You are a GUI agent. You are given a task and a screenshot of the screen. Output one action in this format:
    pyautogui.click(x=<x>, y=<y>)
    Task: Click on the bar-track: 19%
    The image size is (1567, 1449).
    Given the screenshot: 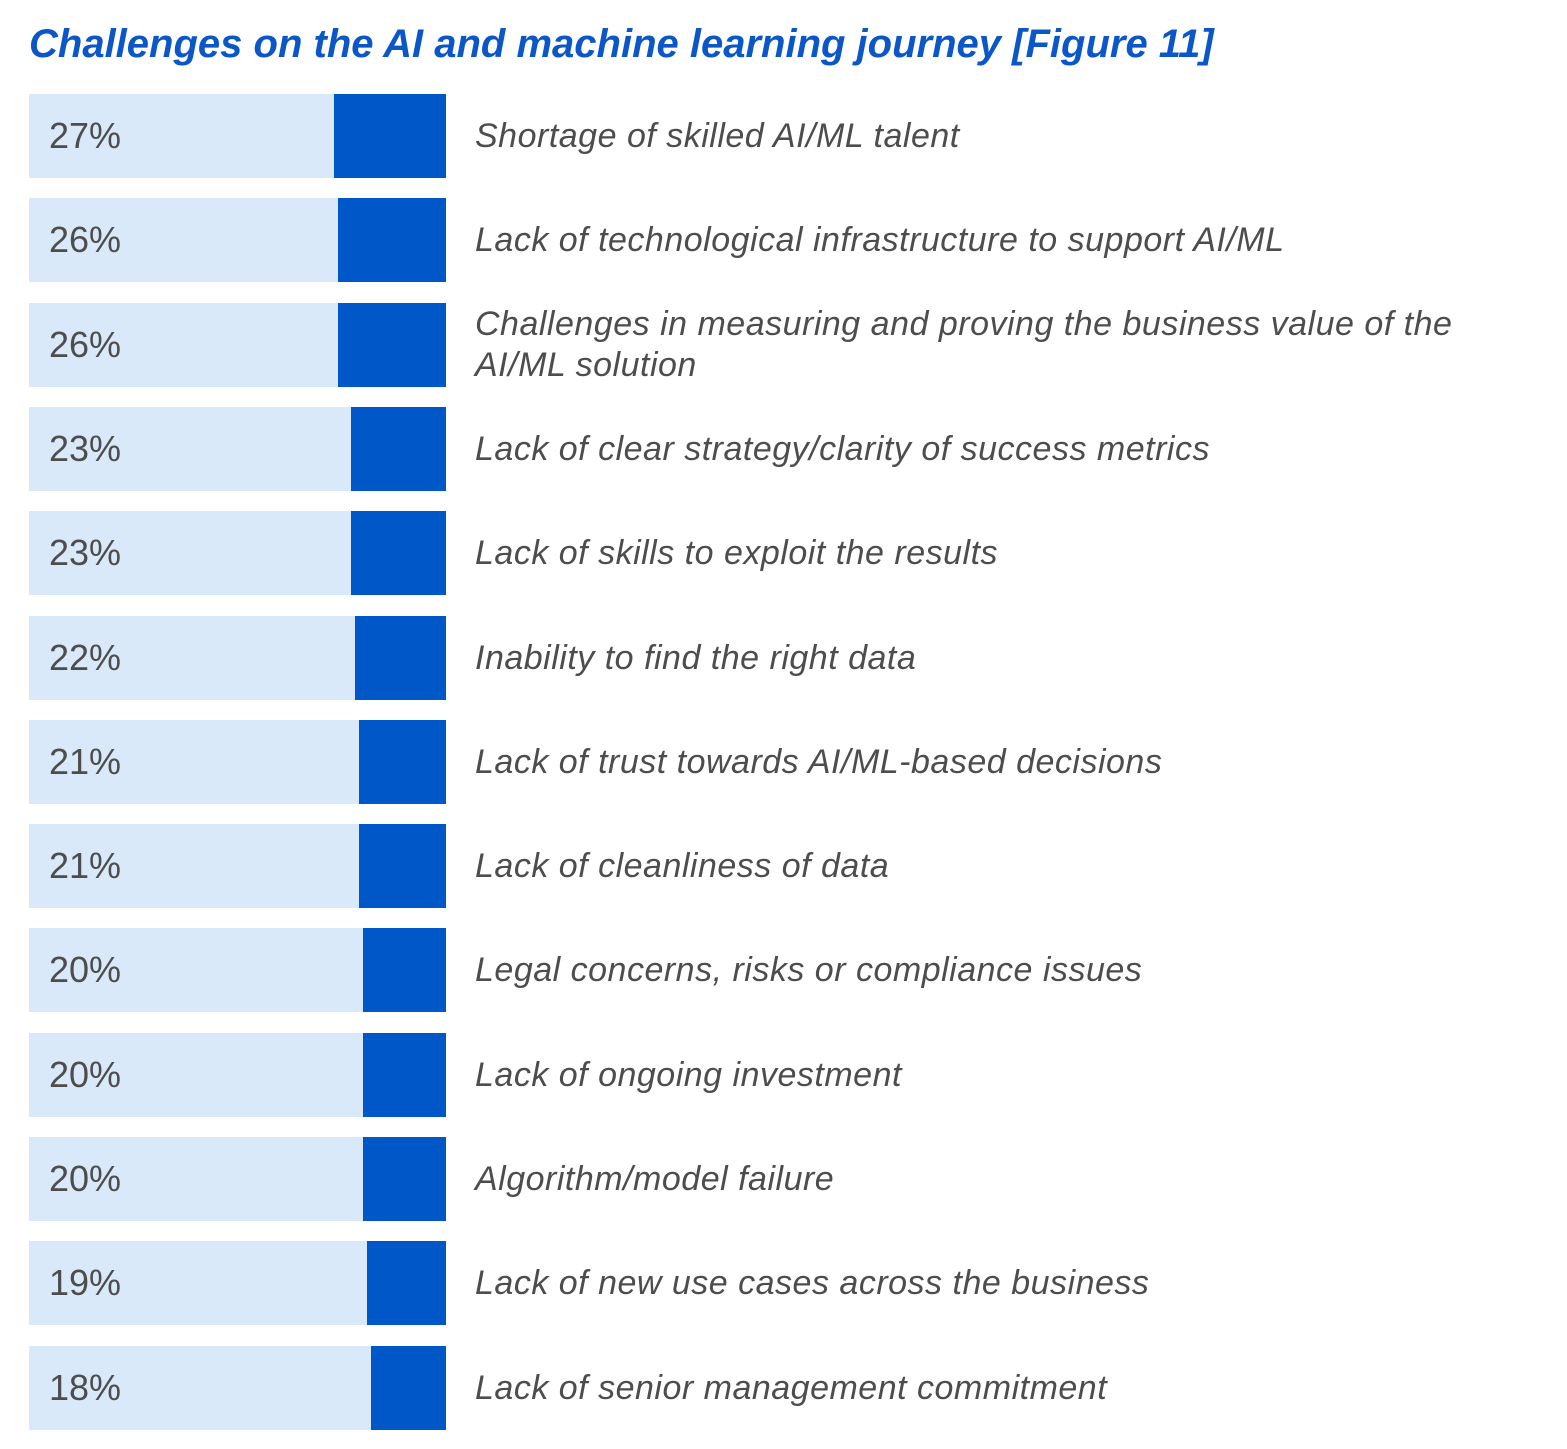 What is the action you would take?
    pyautogui.click(x=237, y=1283)
    